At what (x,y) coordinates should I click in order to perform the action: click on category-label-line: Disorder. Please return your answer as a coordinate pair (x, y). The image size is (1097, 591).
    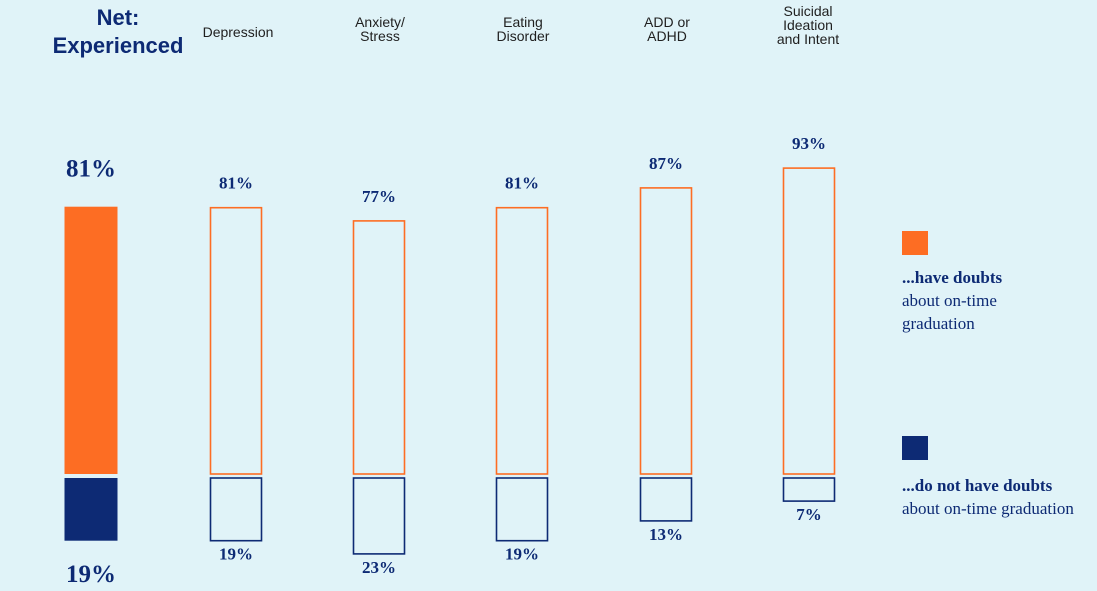
    Looking at the image, I should click on (523, 36).